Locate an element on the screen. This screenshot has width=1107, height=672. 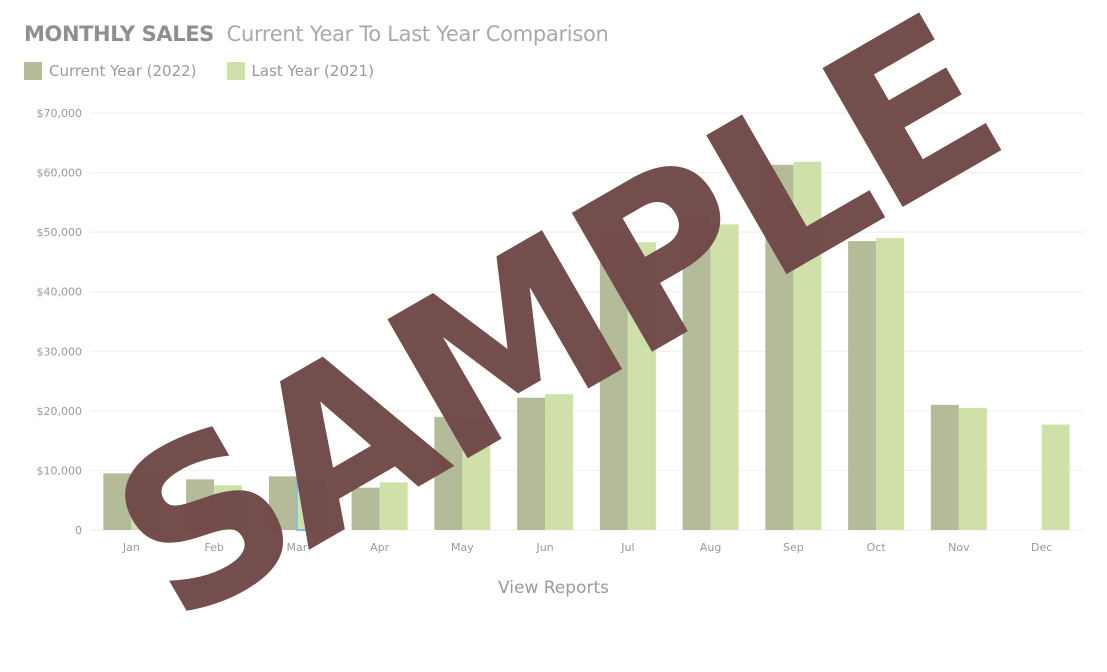
x-tick-label: Apr is located at coordinates (380, 547).